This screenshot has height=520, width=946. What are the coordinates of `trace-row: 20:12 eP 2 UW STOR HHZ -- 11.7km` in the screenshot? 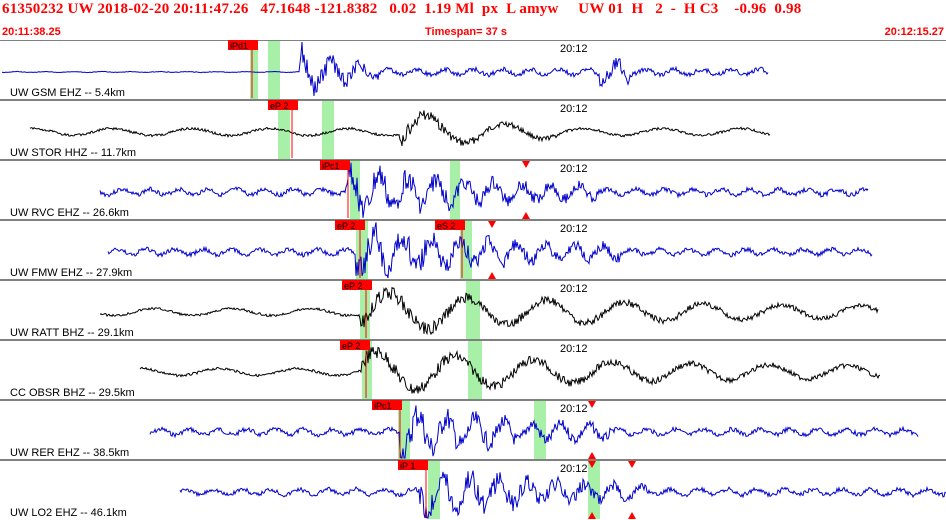 It's located at (473, 129).